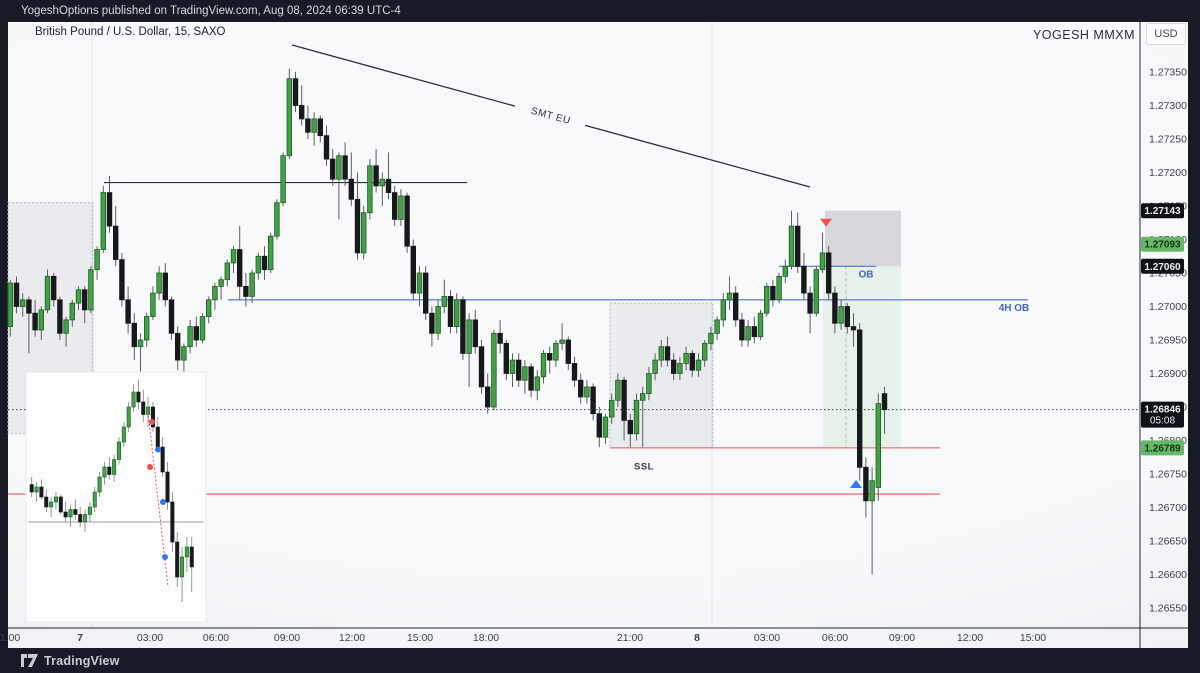 The width and height of the screenshot is (1200, 673). What do you see at coordinates (1166, 34) in the screenshot?
I see `currency-toggle-button: USD` at bounding box center [1166, 34].